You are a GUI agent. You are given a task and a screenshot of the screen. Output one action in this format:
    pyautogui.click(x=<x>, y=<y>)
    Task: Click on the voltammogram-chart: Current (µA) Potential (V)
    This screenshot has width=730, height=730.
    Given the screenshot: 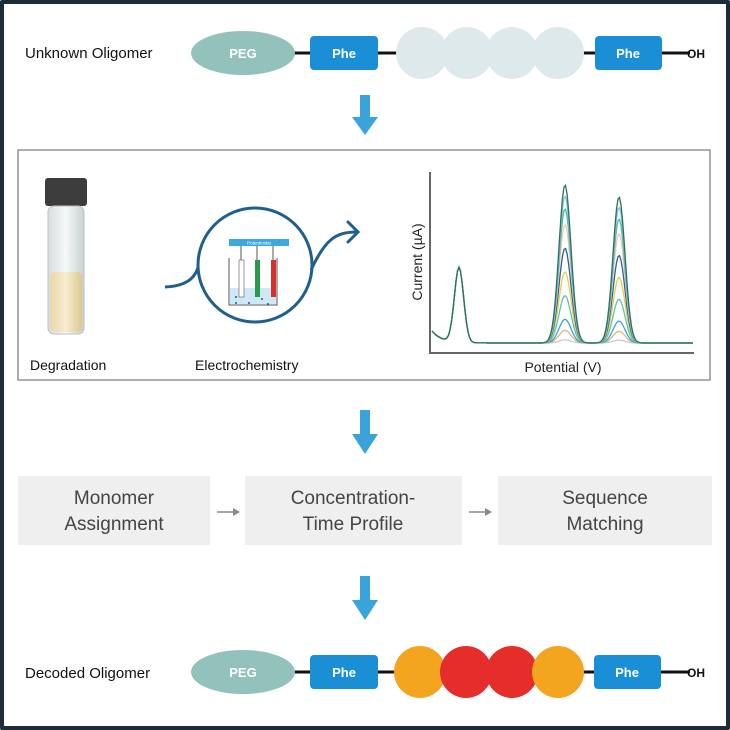 What is the action you would take?
    pyautogui.click(x=551, y=273)
    